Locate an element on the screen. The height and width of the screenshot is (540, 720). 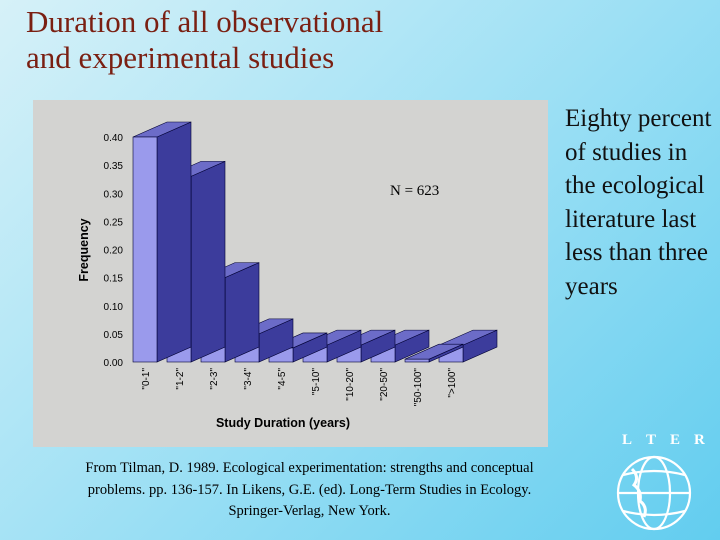
y-tick-label-6: 0.30 is located at coordinates (114, 194).